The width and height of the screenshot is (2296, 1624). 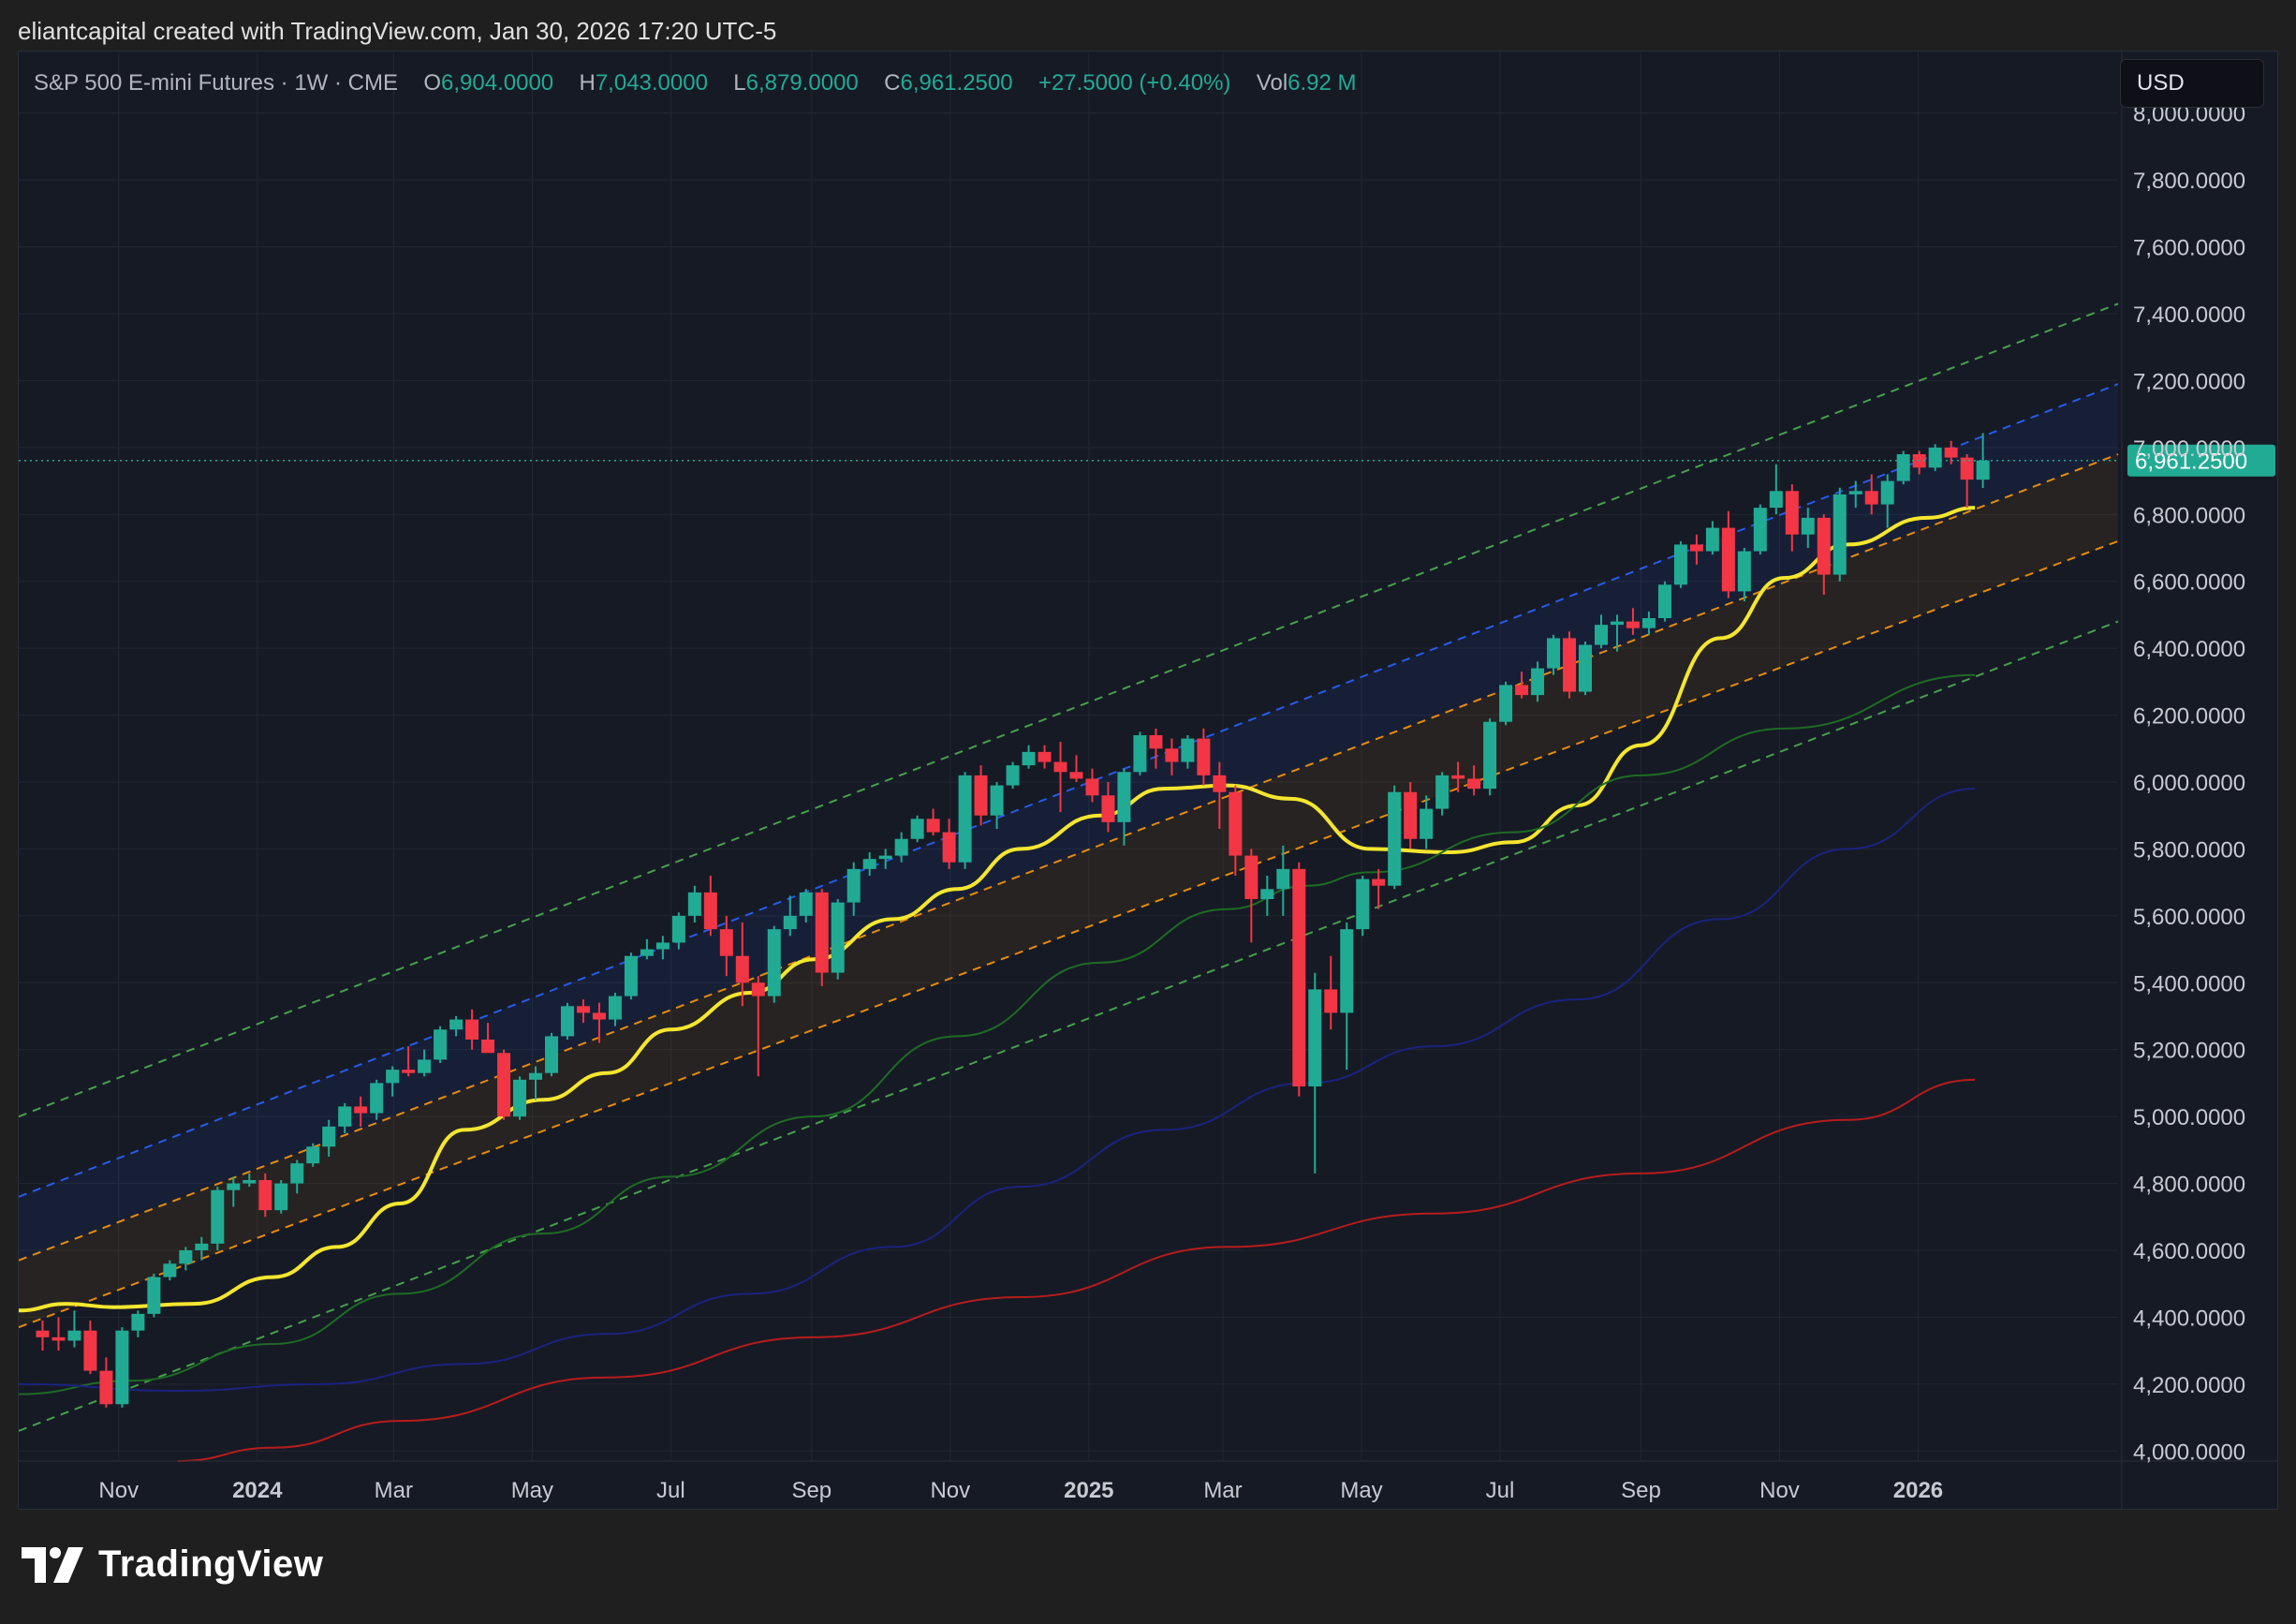 What do you see at coordinates (1088, 1490) in the screenshot?
I see `x-tick-label: 2025` at bounding box center [1088, 1490].